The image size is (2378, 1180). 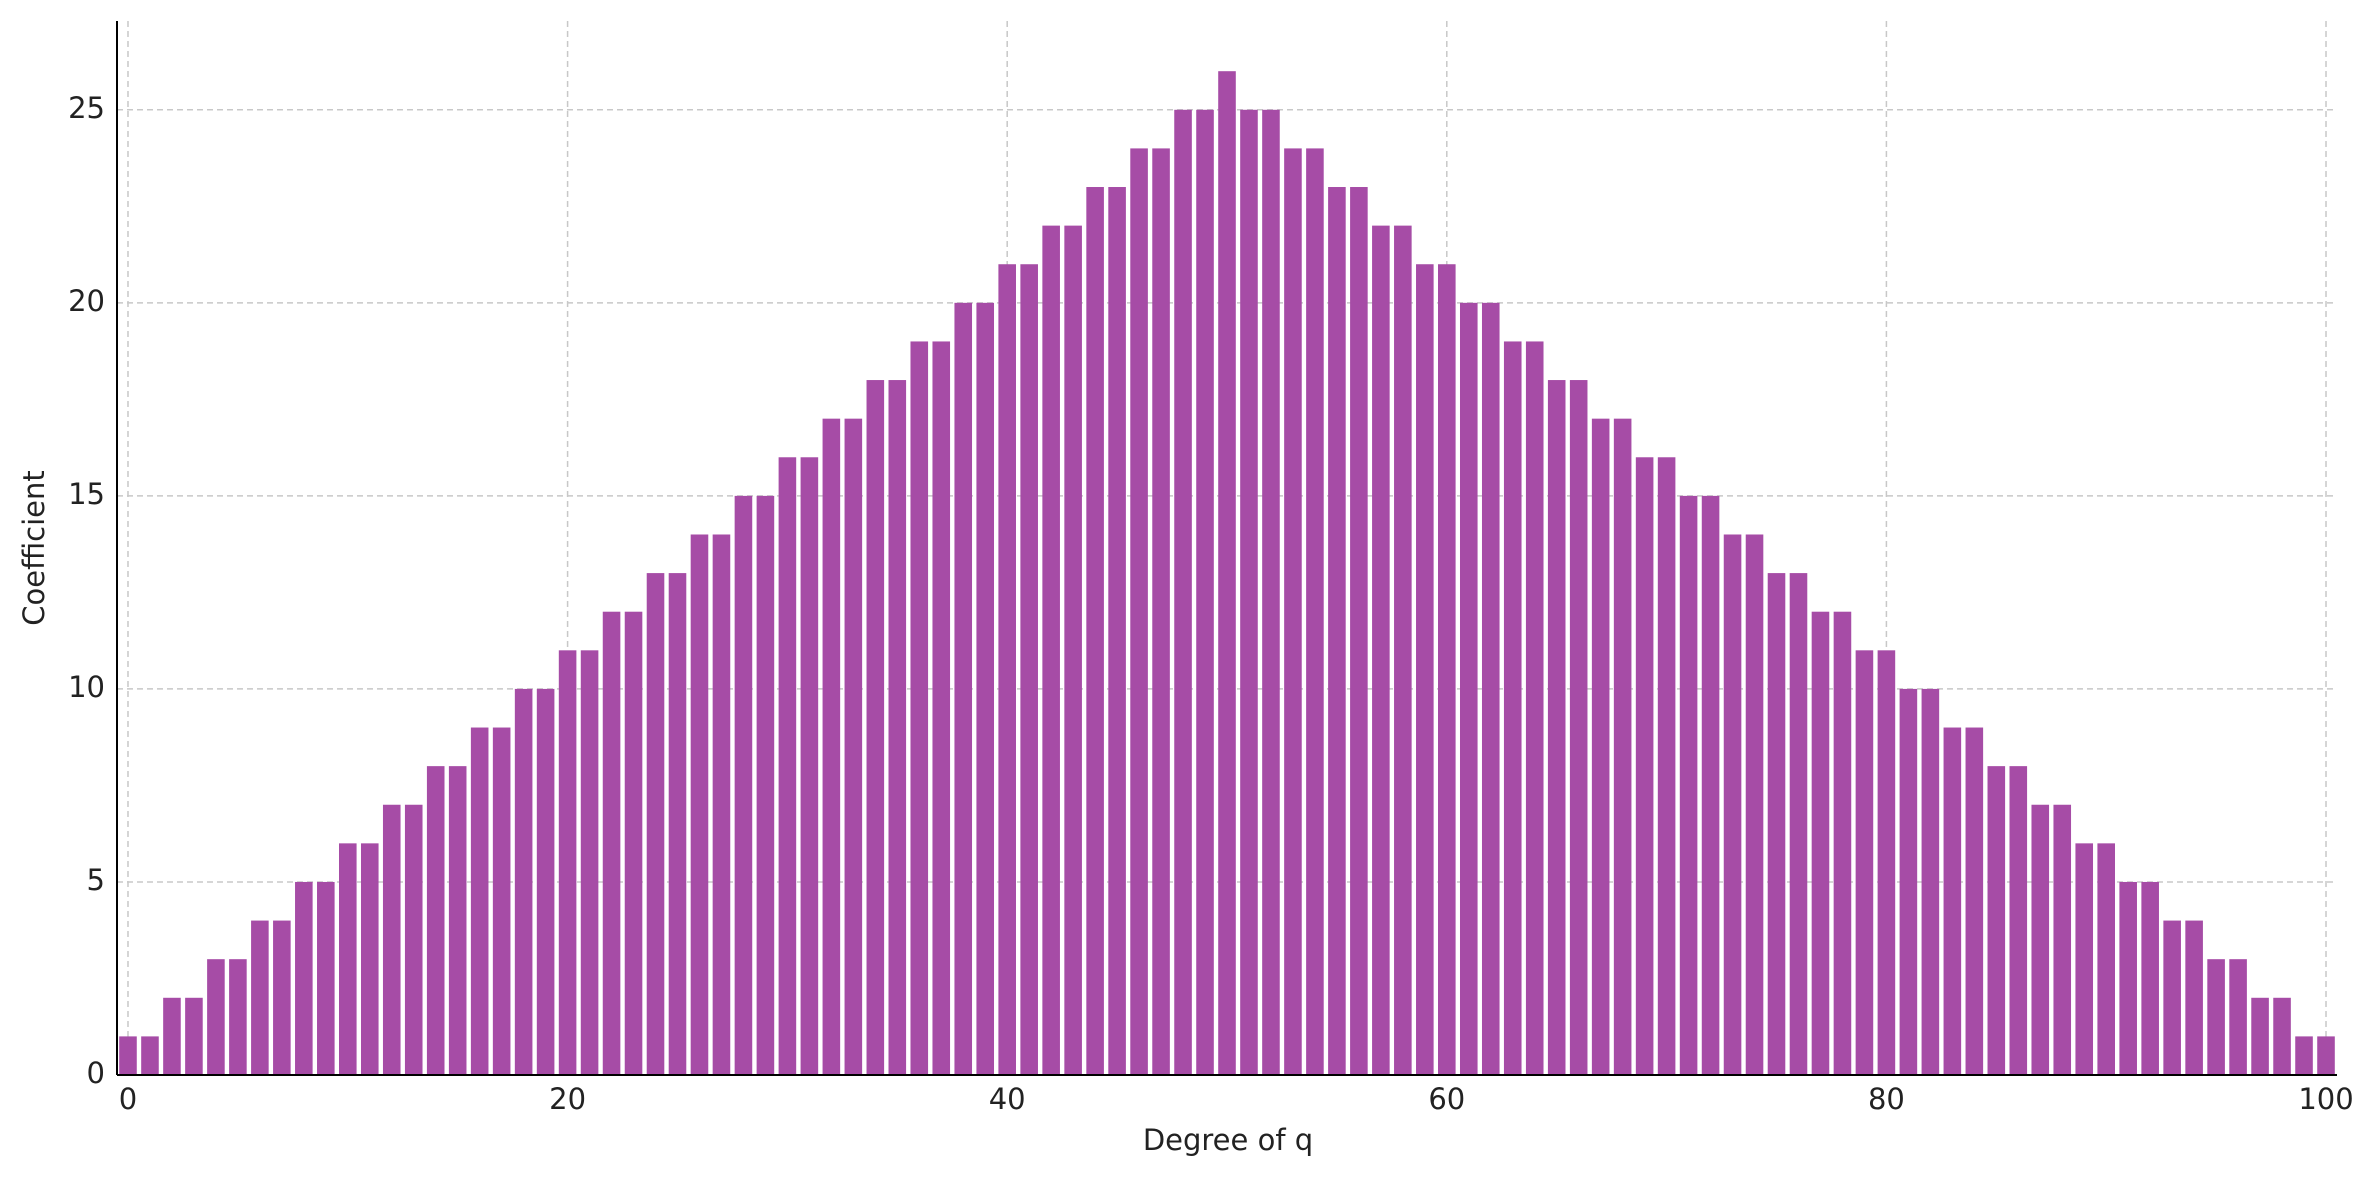 What do you see at coordinates (1228, 1140) in the screenshot?
I see `x-axis-label: Degree of q` at bounding box center [1228, 1140].